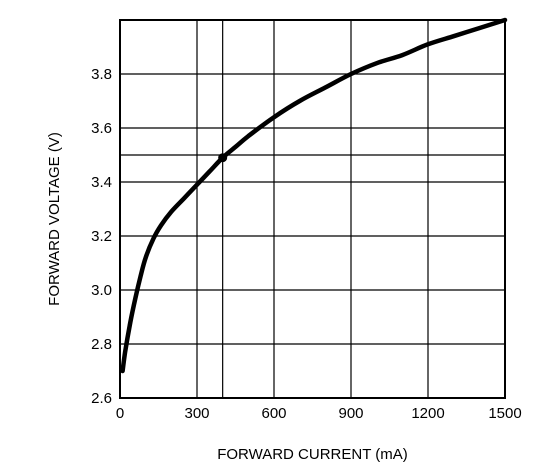 The height and width of the screenshot is (476, 542). I want to click on y-tick-label: 3.6, so click(101, 128).